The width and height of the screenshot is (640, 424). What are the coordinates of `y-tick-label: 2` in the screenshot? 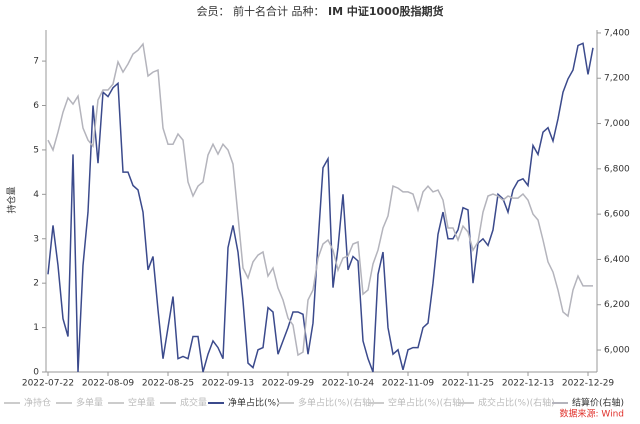 It's located at (36, 284).